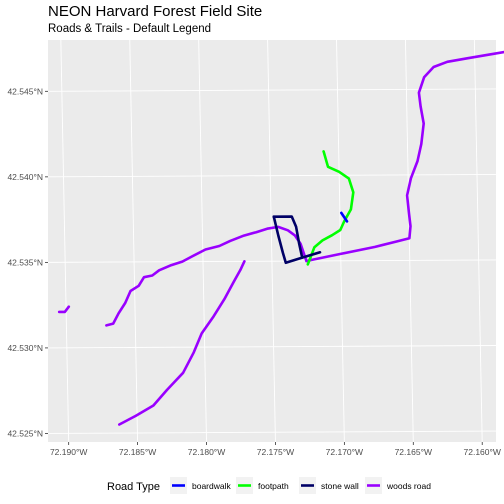  Describe the element at coordinates (129, 29) in the screenshot. I see `map-subtitle: Roads & Trails - Default Legend` at that location.